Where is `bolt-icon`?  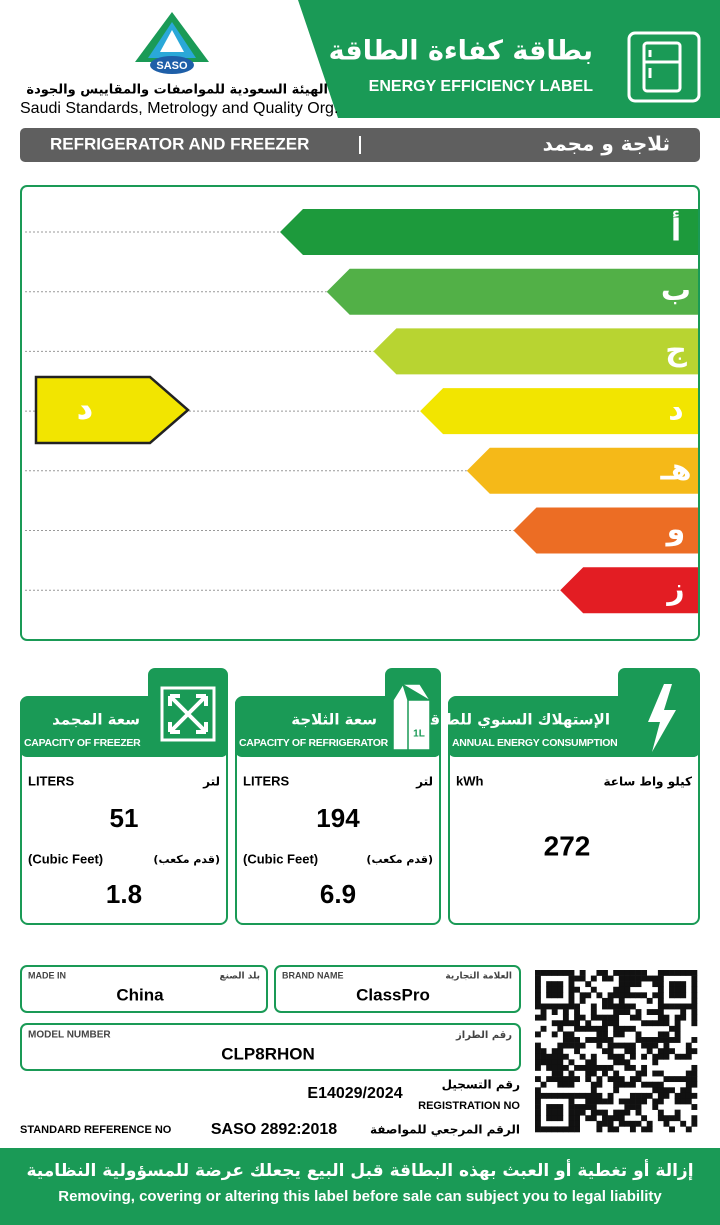 bolt-icon is located at coordinates (662, 718).